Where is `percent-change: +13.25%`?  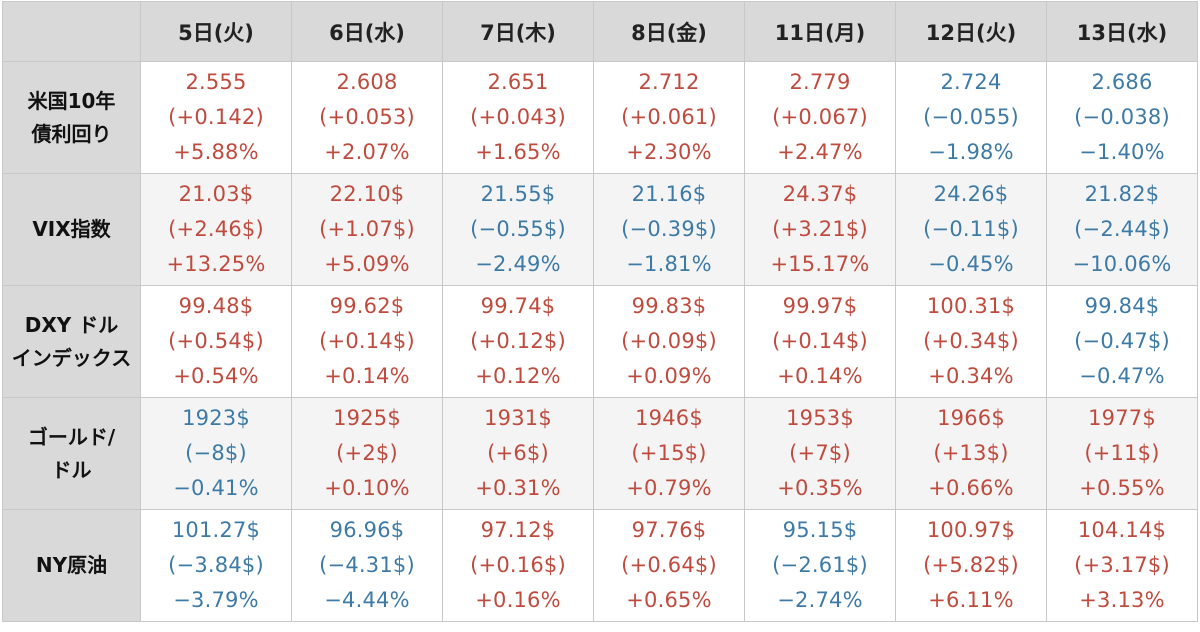 percent-change: +13.25% is located at coordinates (216, 264).